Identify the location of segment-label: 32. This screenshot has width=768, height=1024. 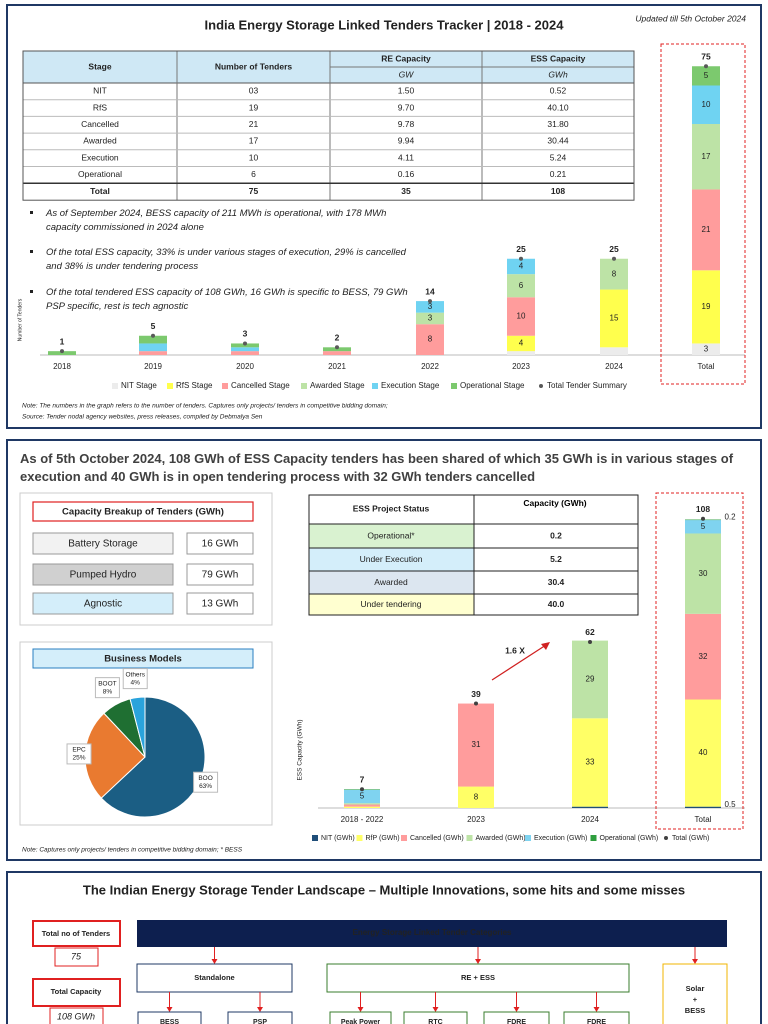
(703, 656).